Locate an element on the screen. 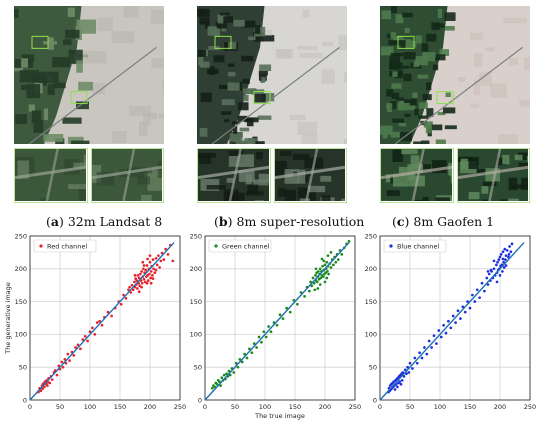  y-tick-label: 150 is located at coordinates (371, 302).